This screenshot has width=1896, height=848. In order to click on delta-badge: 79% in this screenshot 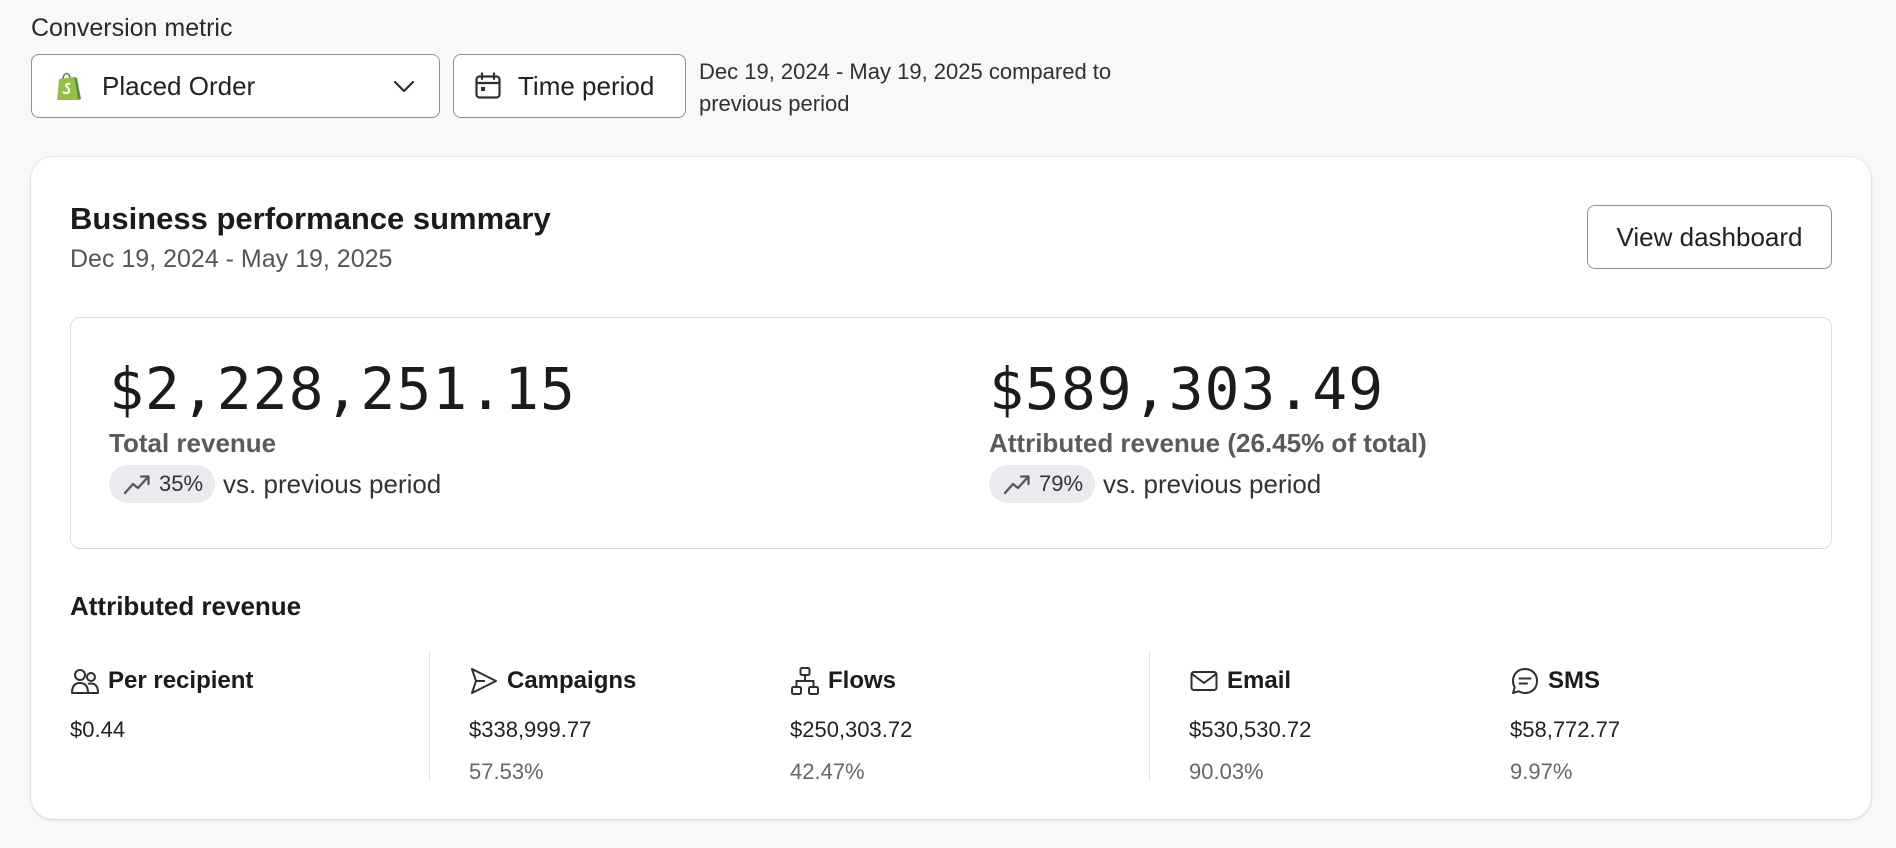, I will do `click(1042, 484)`.